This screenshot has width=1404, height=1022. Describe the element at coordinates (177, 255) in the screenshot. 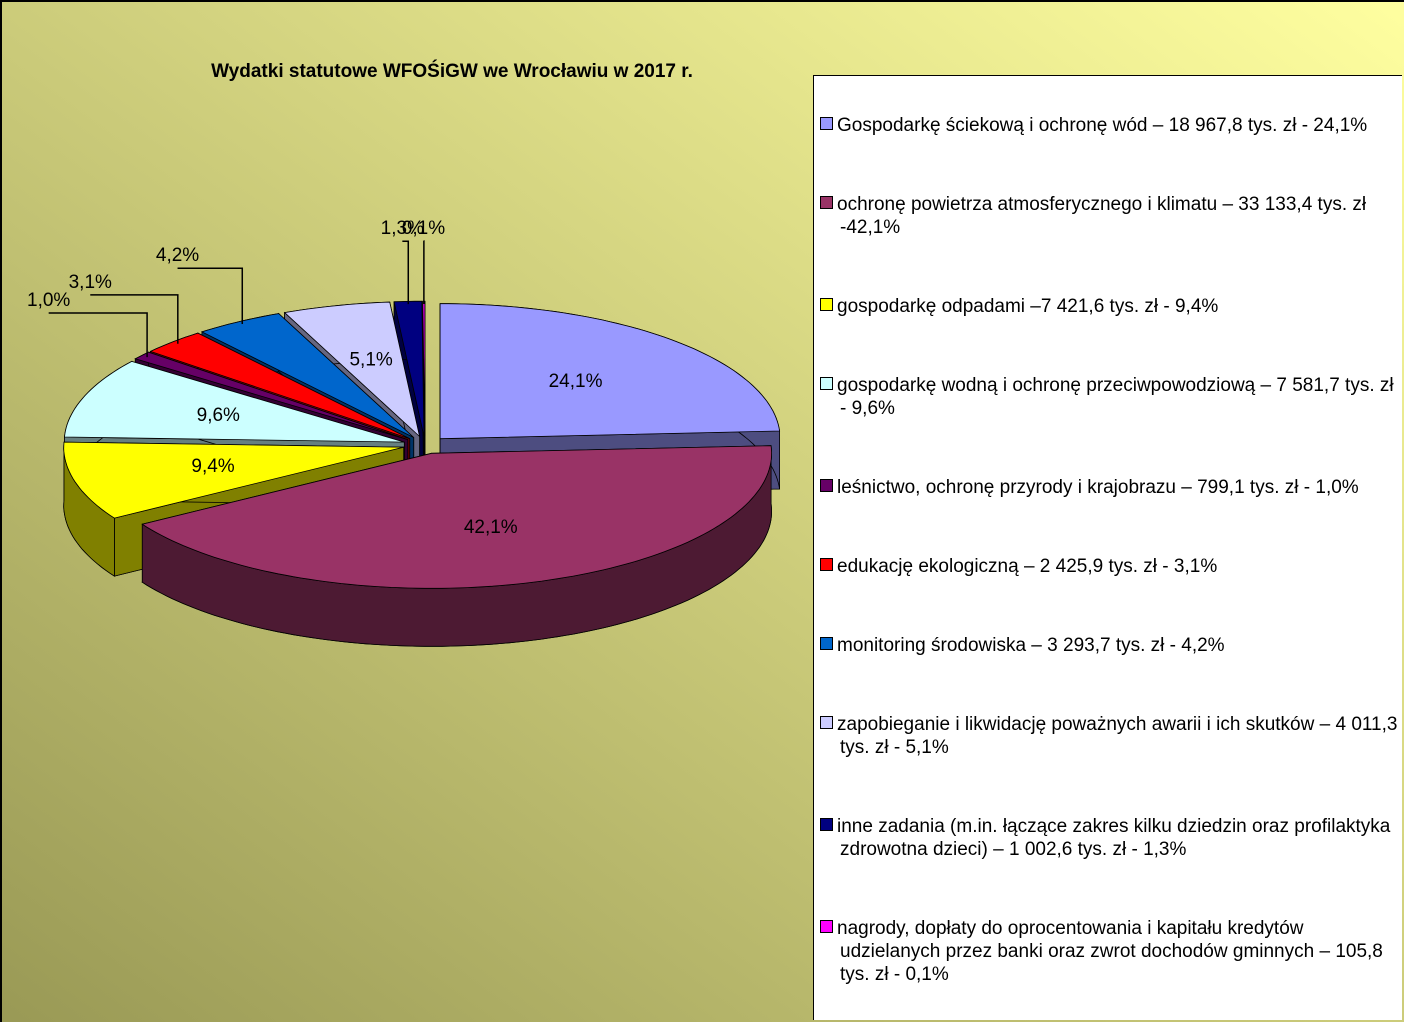

I see `data-label: 4,2%` at that location.